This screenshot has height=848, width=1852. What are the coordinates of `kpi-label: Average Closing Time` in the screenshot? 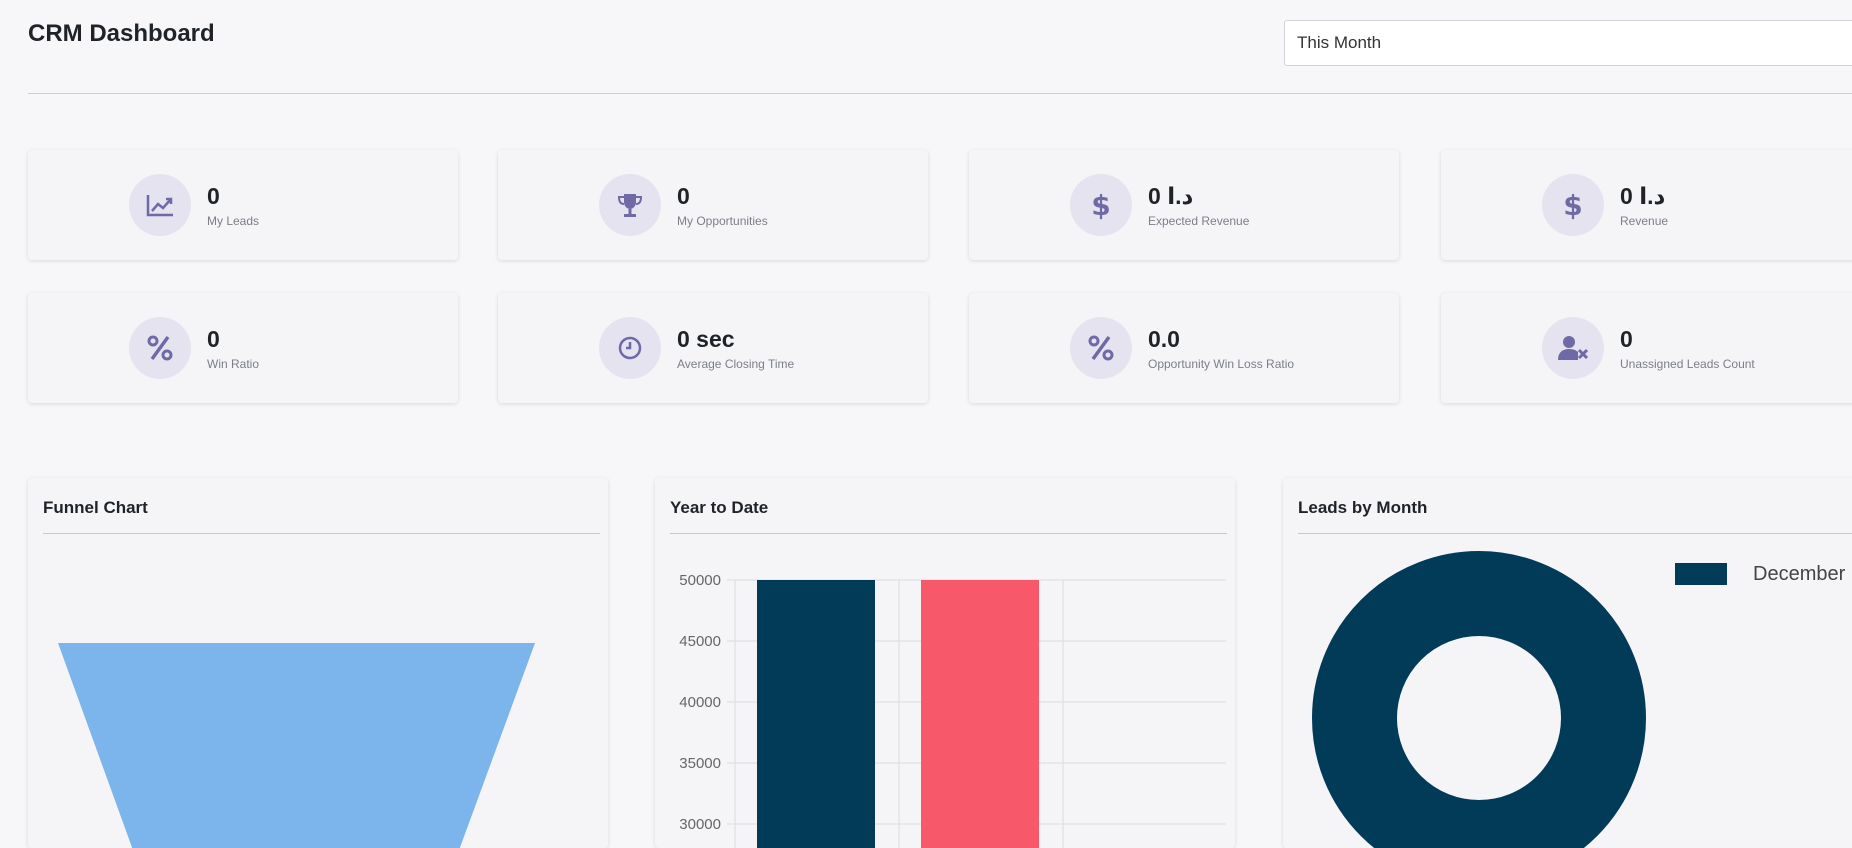 It's located at (736, 364).